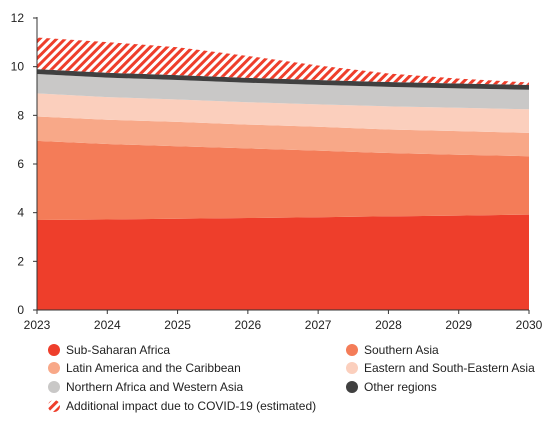 The image size is (554, 425). What do you see at coordinates (107, 325) in the screenshot?
I see `x-tick-label: 2024` at bounding box center [107, 325].